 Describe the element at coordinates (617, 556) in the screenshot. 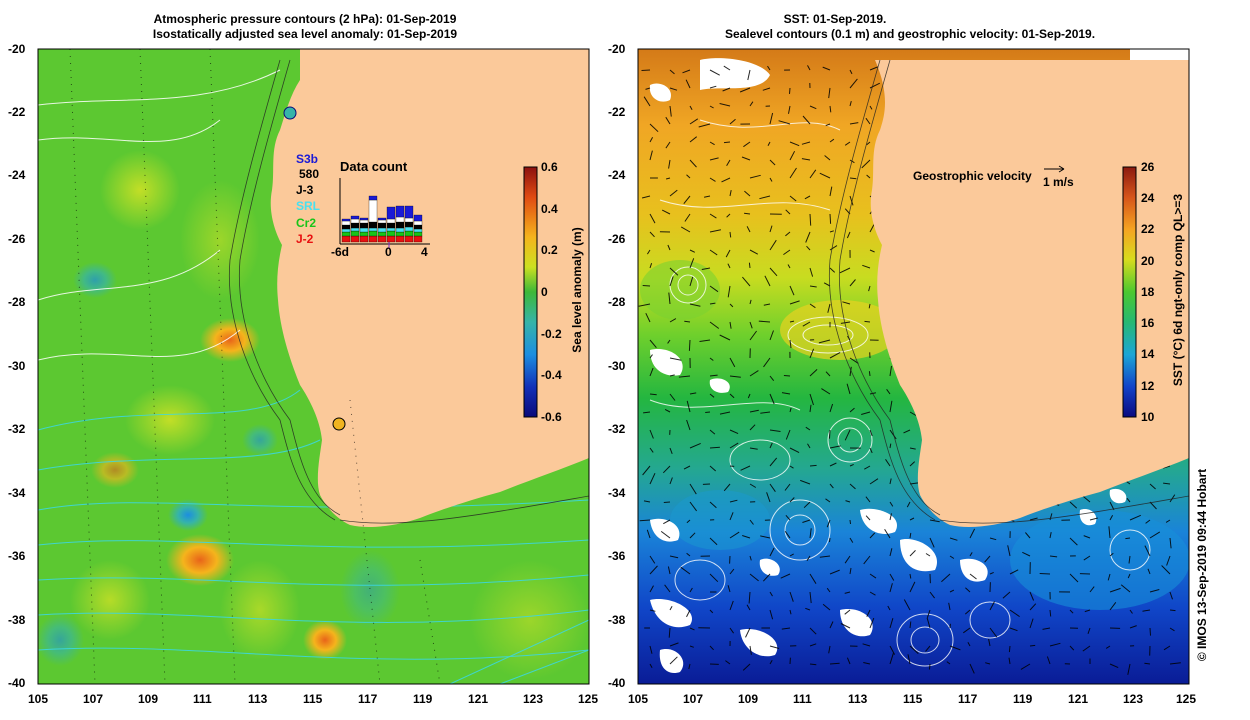

I see `lat-tick: -36` at that location.